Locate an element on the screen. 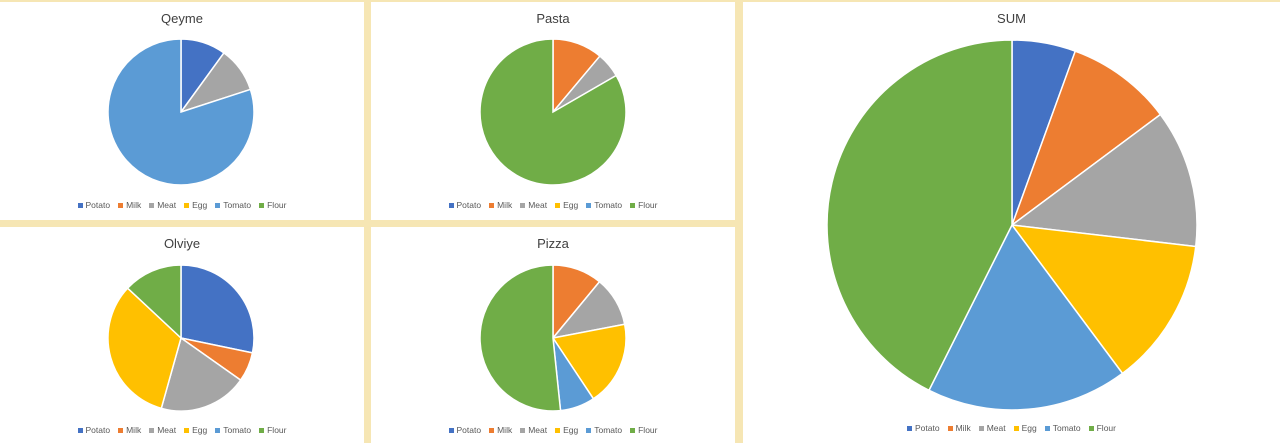 The height and width of the screenshot is (443, 1280). pie-slice-potato is located at coordinates (217, 309).